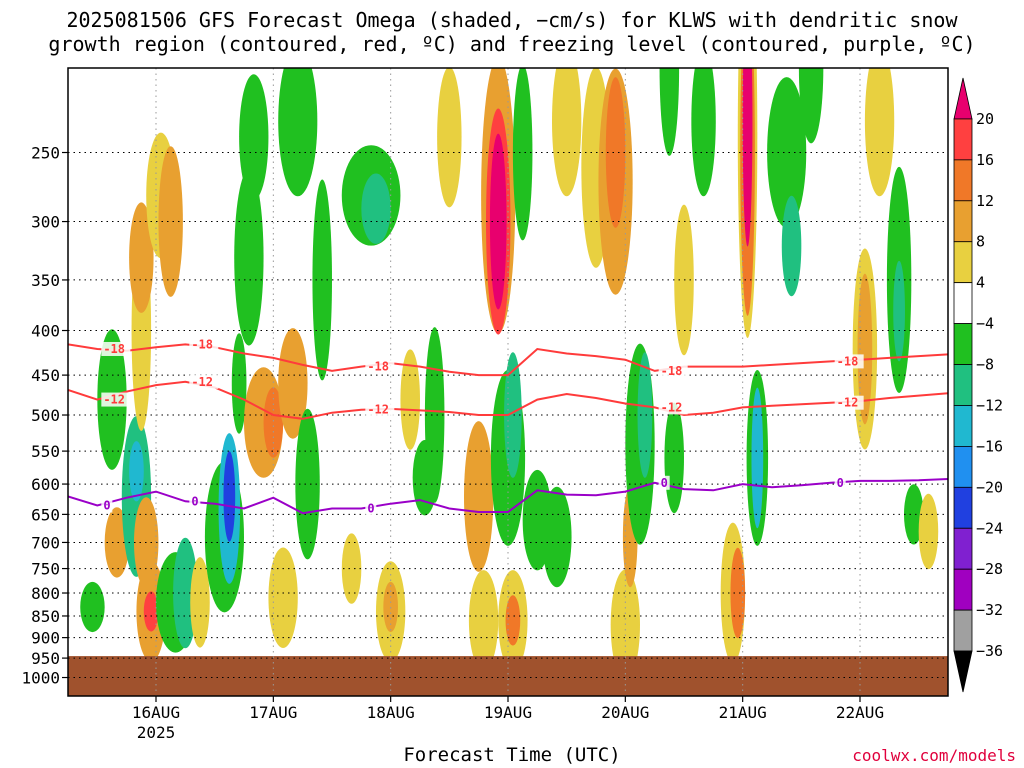  I want to click on y-tick-label-650: 650, so click(45, 514).